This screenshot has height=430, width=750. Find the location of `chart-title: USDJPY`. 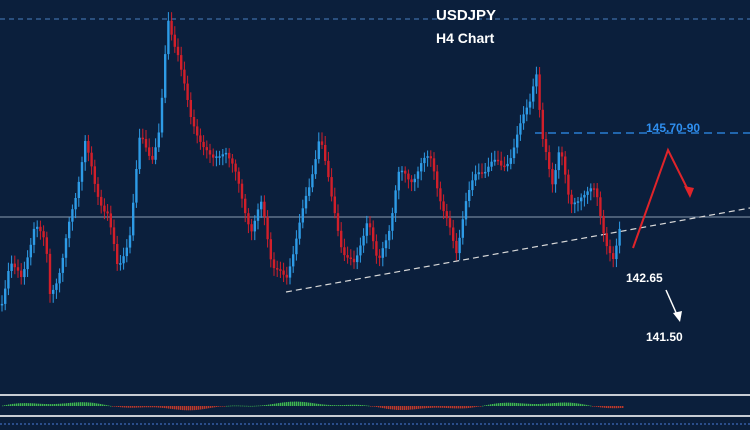

chart-title: USDJPY is located at coordinates (466, 15).